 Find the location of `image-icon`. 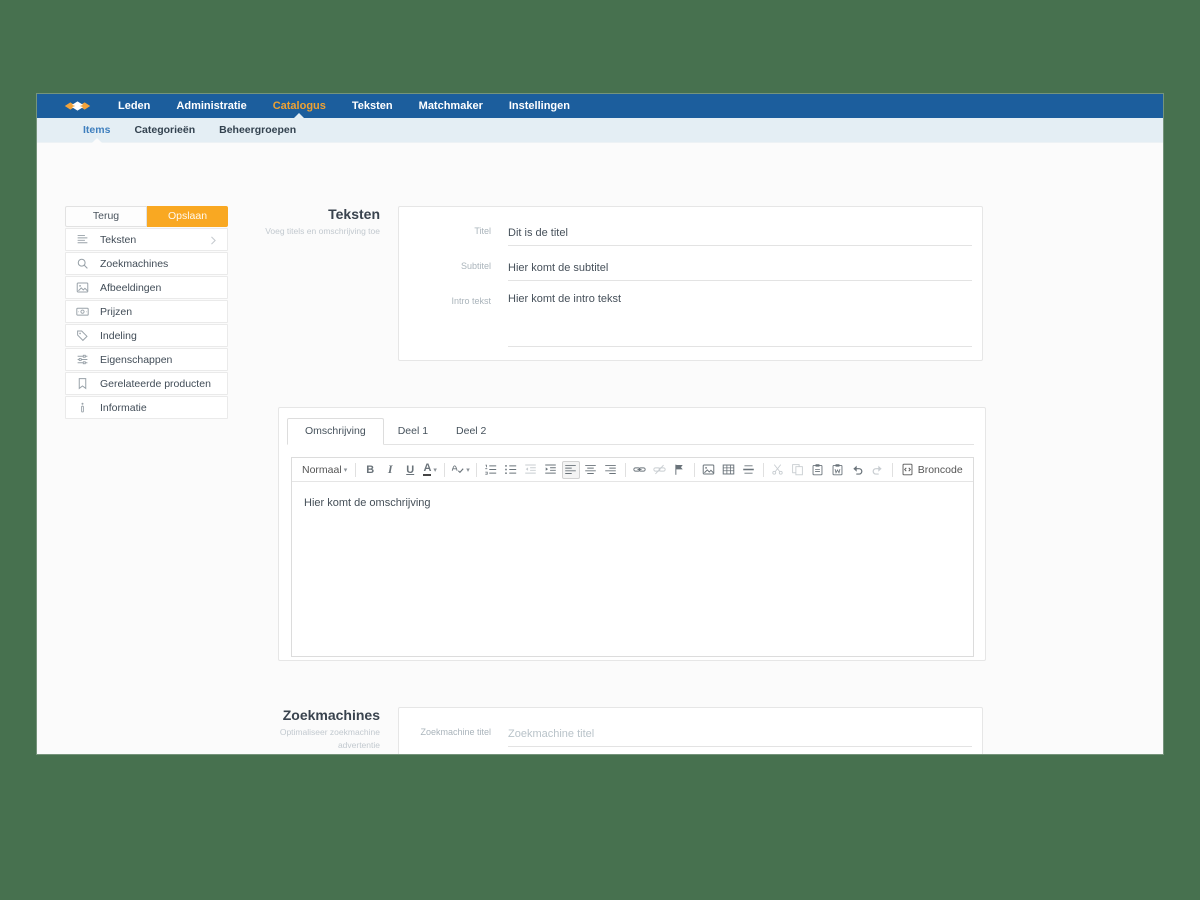

image-icon is located at coordinates (83, 287).